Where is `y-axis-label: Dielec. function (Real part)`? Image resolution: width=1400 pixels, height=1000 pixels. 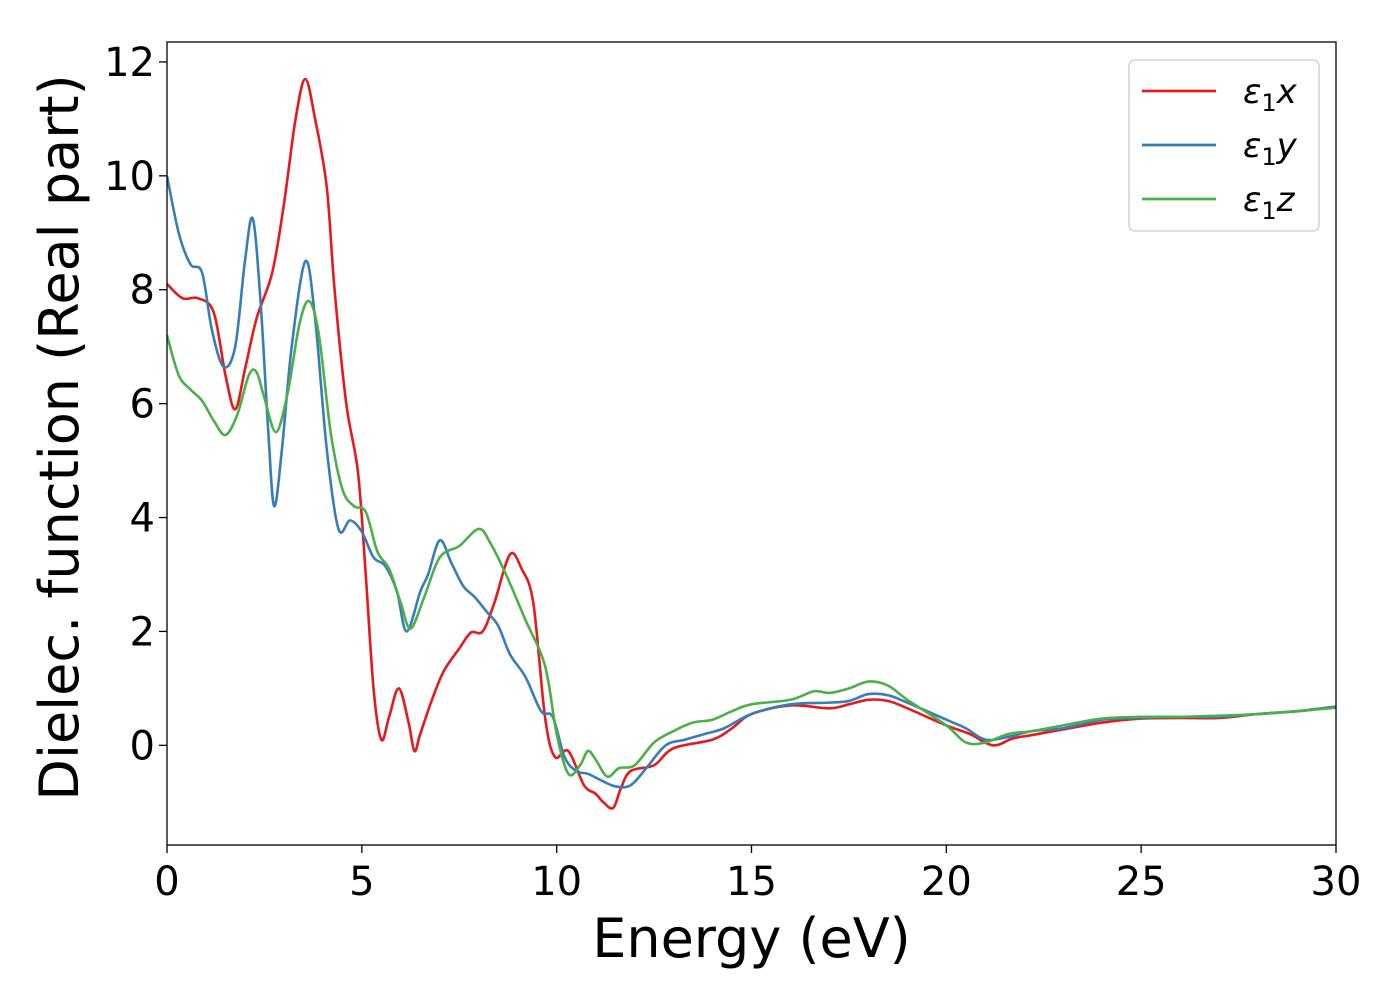
y-axis-label: Dielec. function (Real part) is located at coordinates (59, 437).